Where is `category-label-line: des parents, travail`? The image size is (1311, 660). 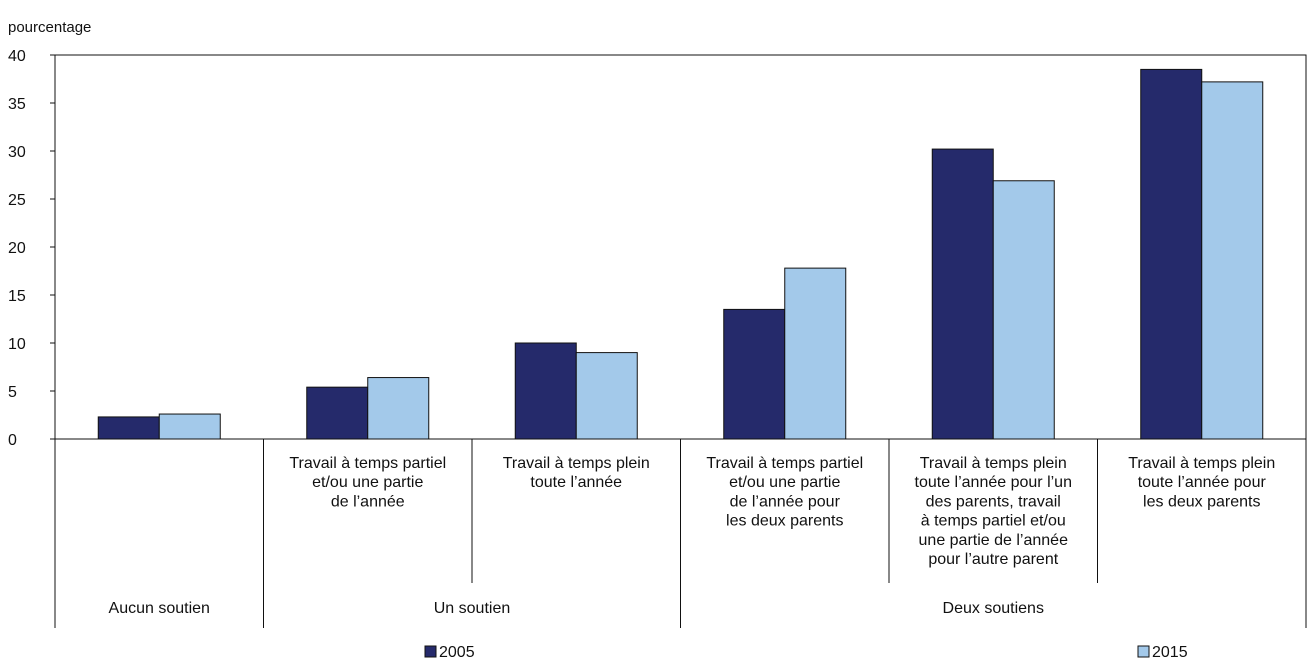
category-label-line: des parents, travail is located at coordinates (993, 501).